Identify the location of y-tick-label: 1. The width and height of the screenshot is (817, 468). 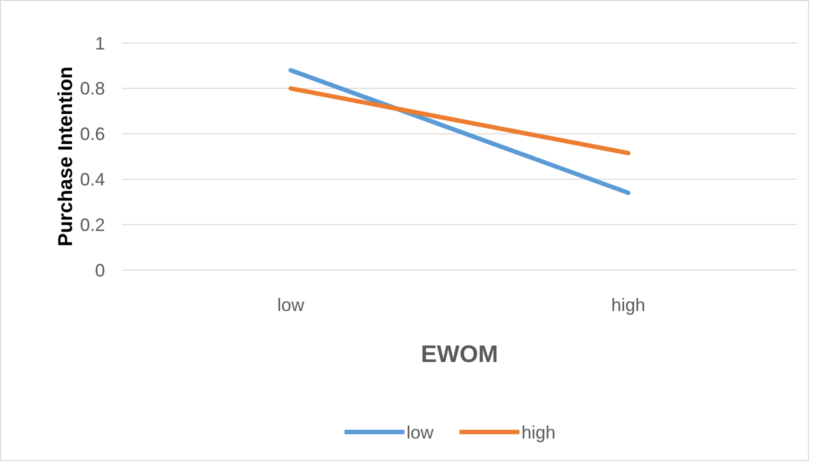
(99, 43).